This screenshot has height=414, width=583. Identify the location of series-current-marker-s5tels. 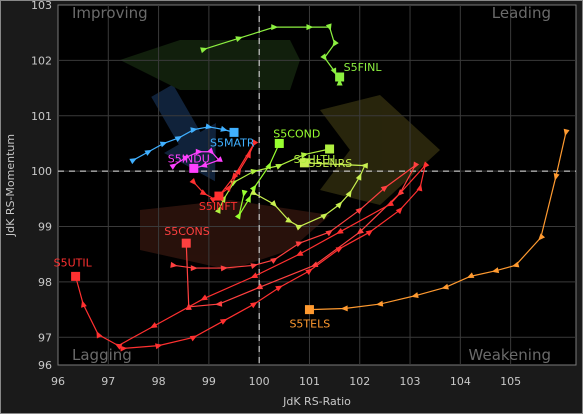
(309, 310).